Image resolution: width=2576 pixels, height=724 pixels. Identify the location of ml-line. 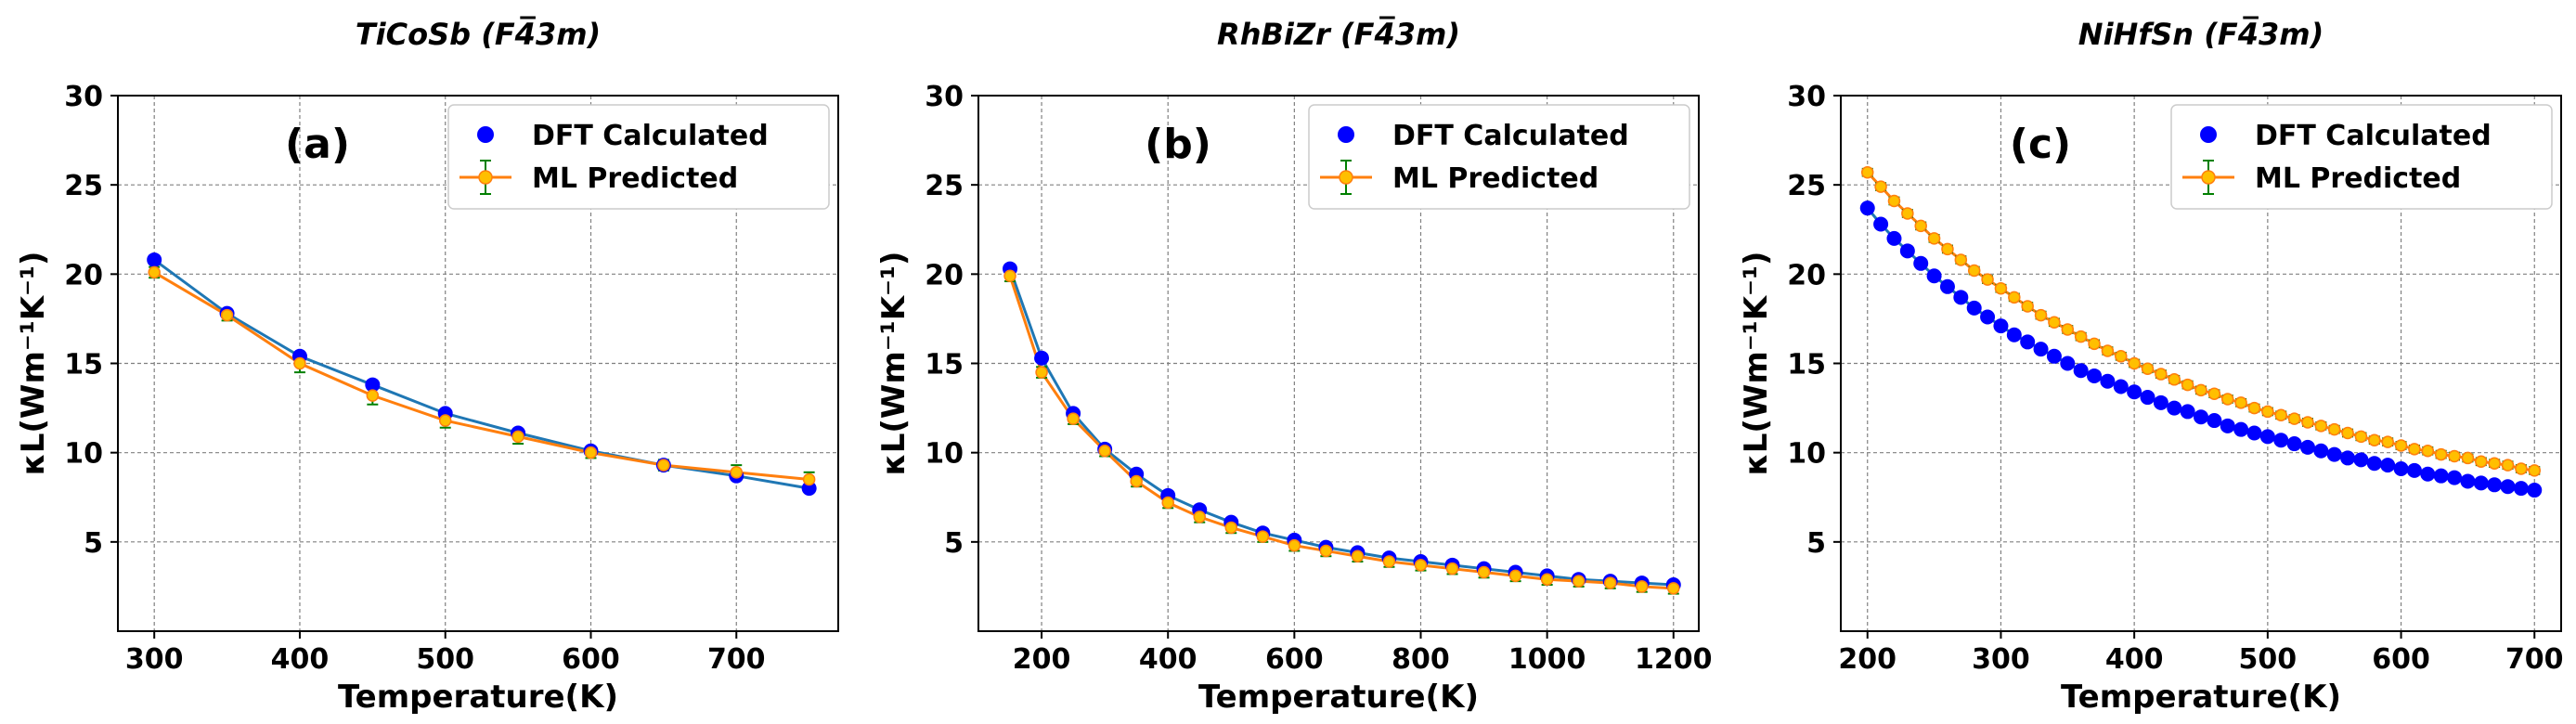
(481, 376).